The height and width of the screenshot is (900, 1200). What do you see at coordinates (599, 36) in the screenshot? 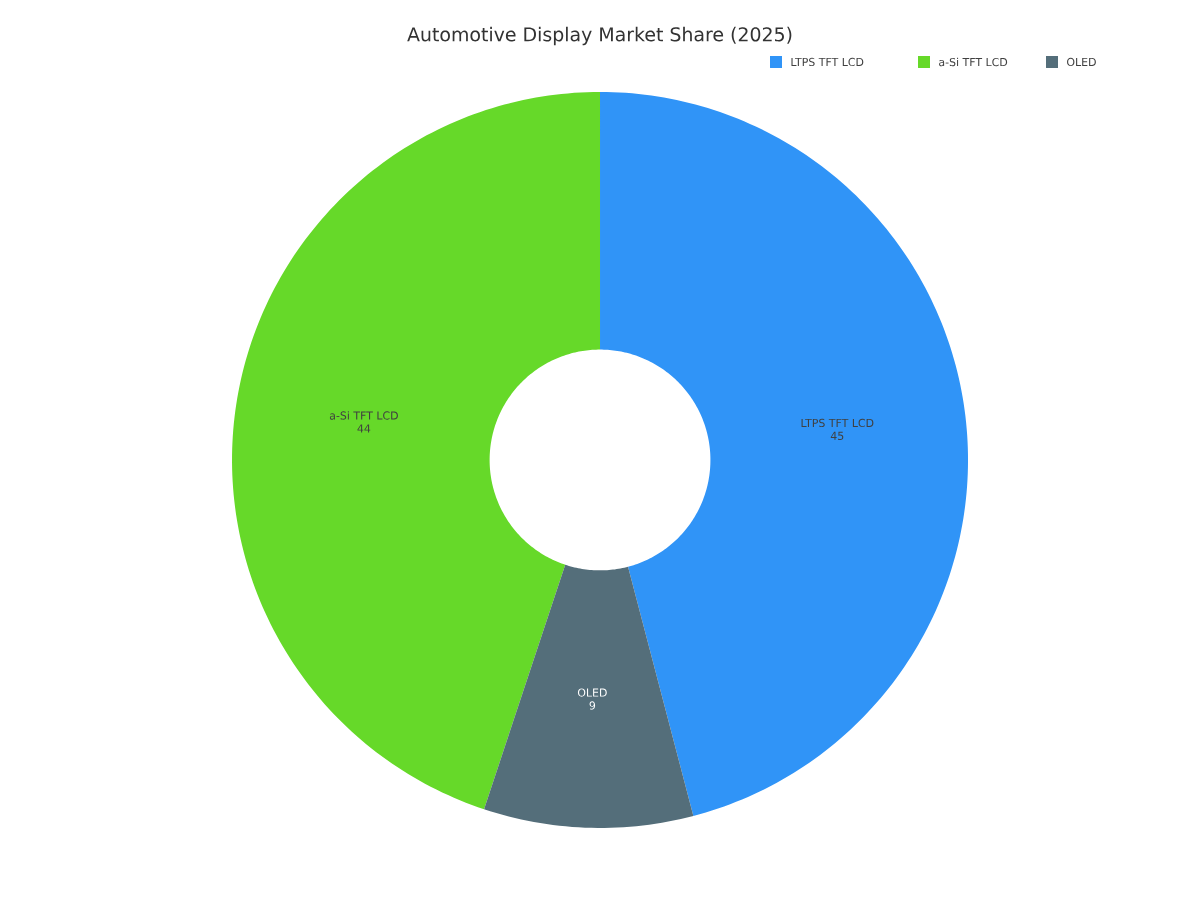
I see `chart-title: Automotive Display Market Share (2025)` at bounding box center [599, 36].